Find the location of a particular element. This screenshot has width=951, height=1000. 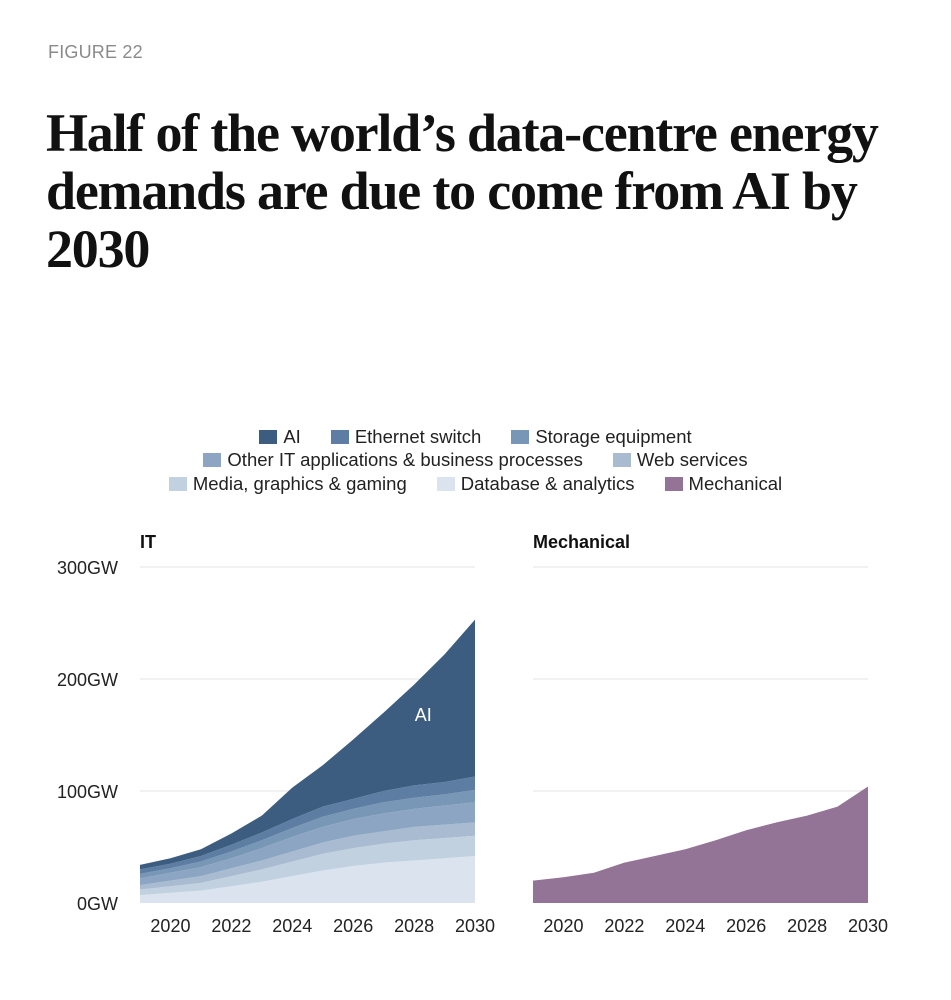

y-tick-label-300: 300GW is located at coordinates (87, 568).